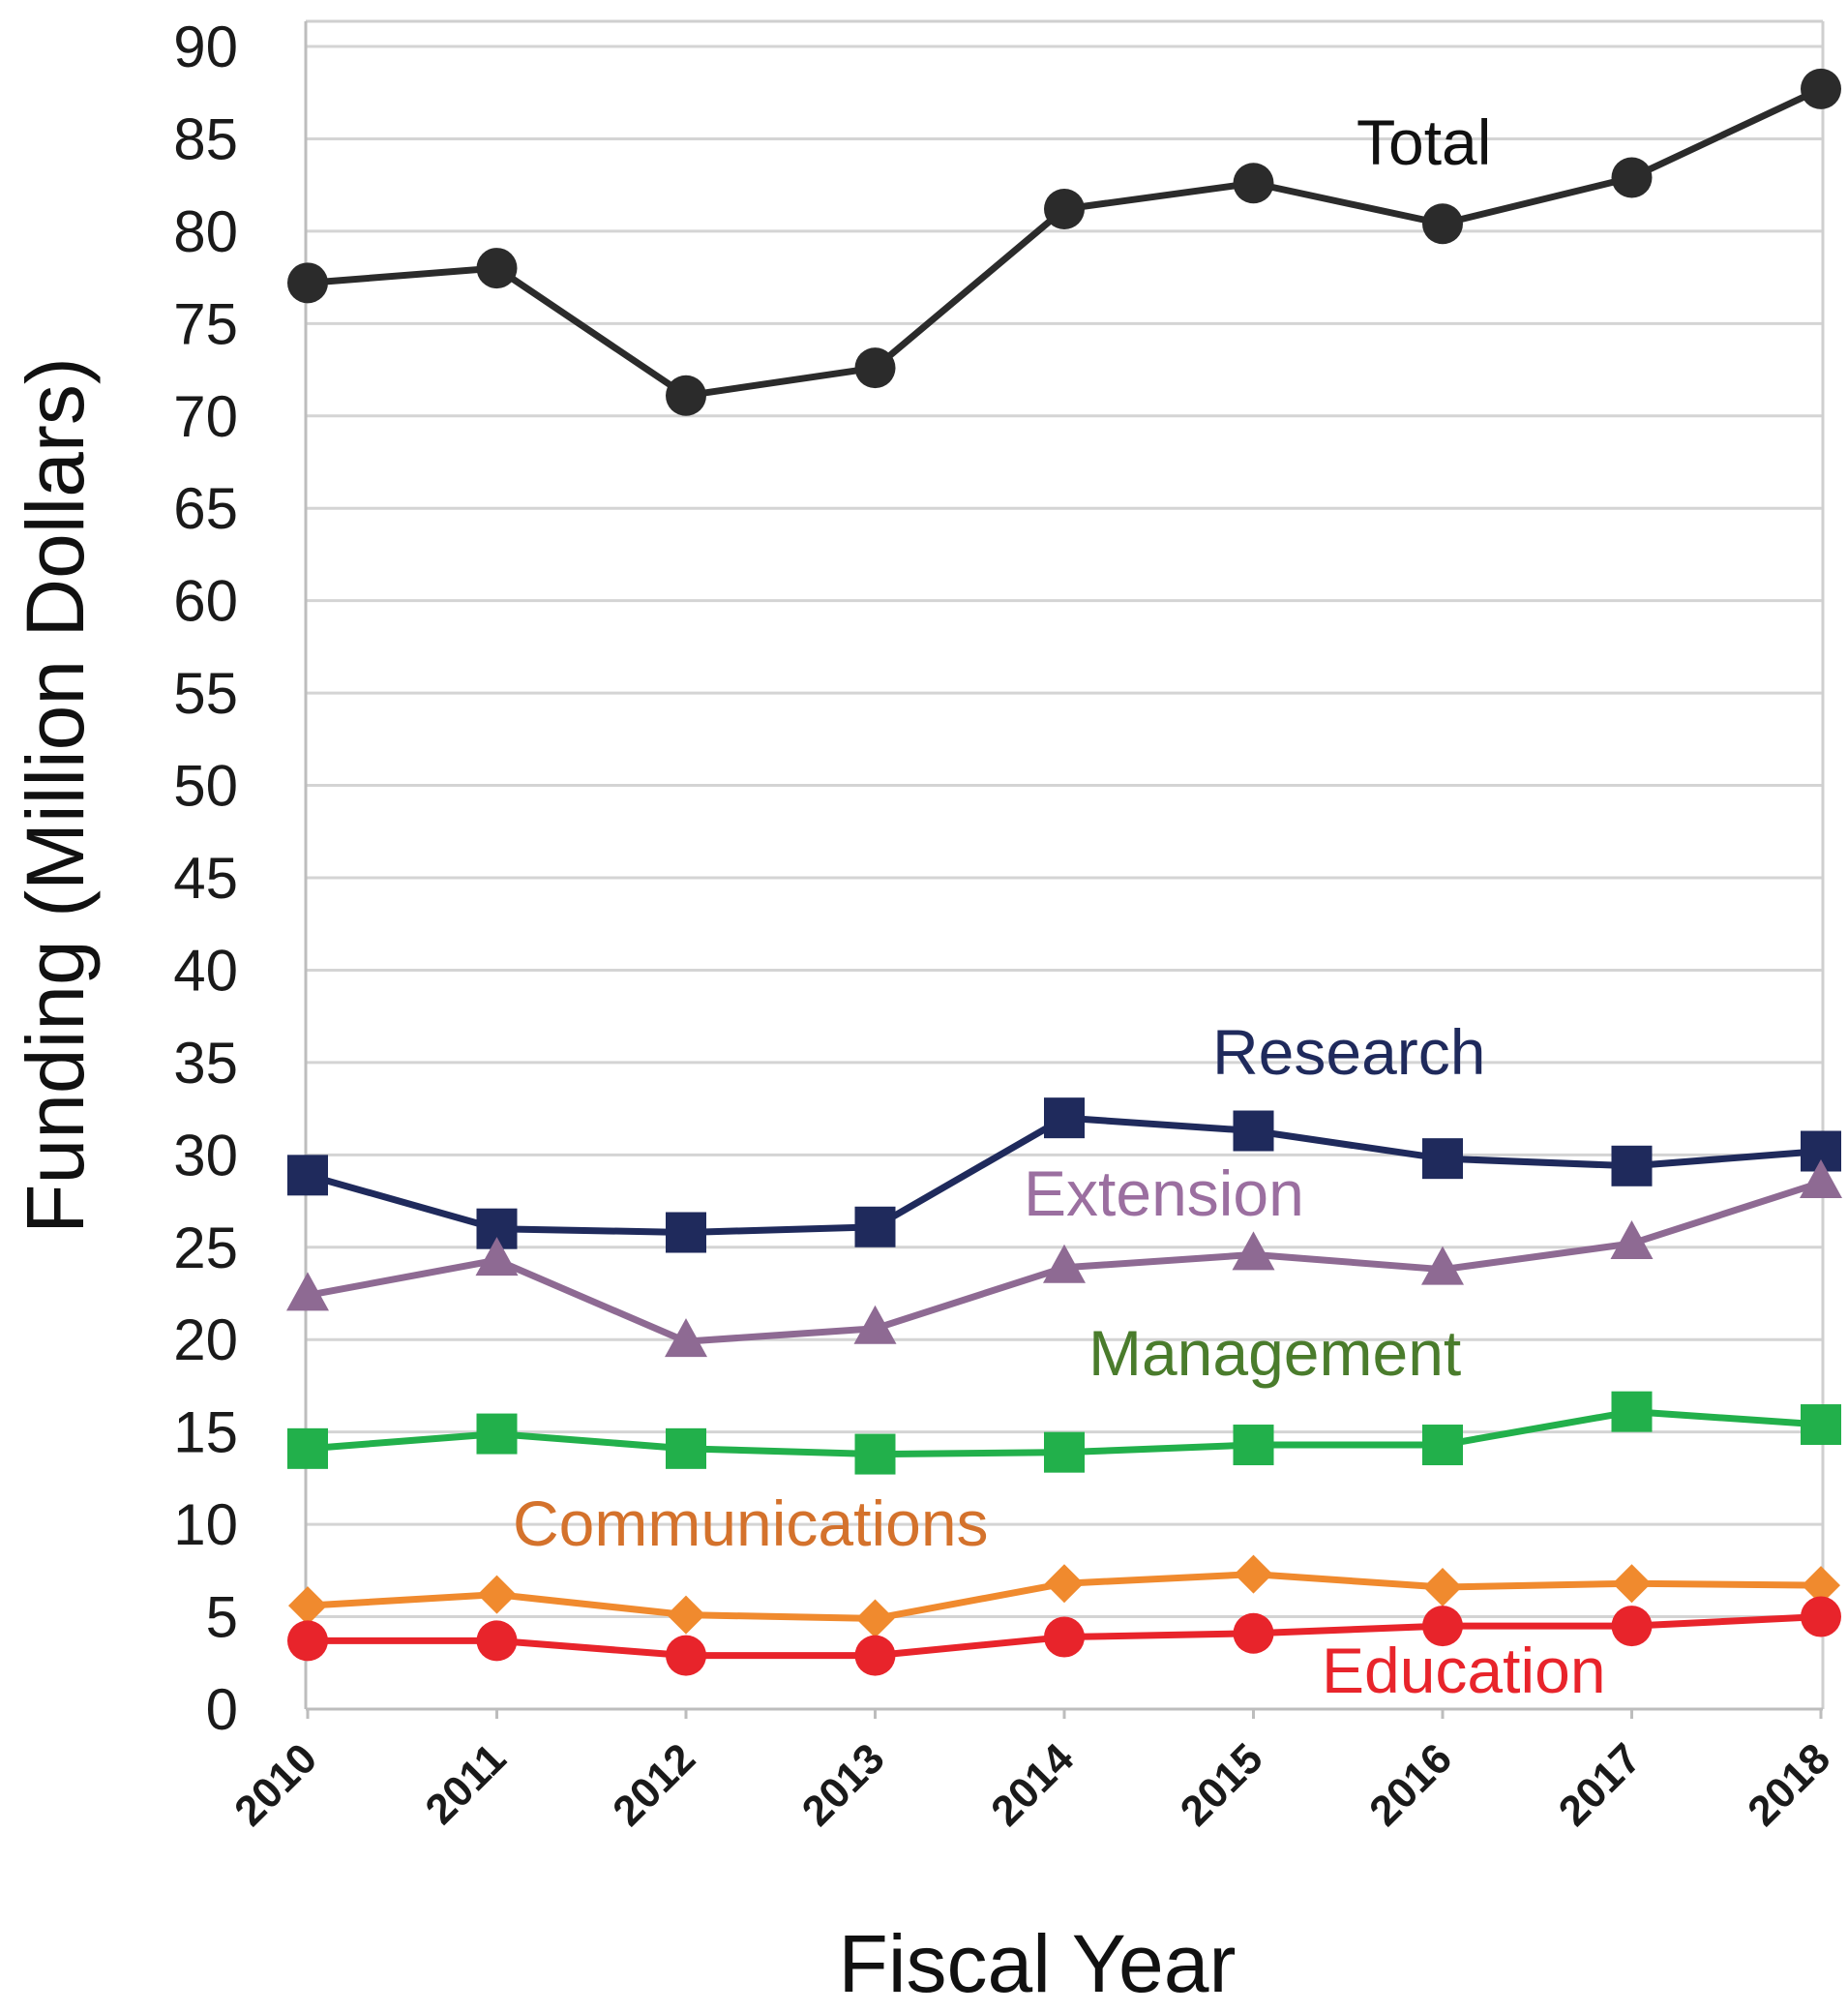 Image resolution: width=1848 pixels, height=2012 pixels. What do you see at coordinates (205, 416) in the screenshot?
I see `y-tick-label: 70` at bounding box center [205, 416].